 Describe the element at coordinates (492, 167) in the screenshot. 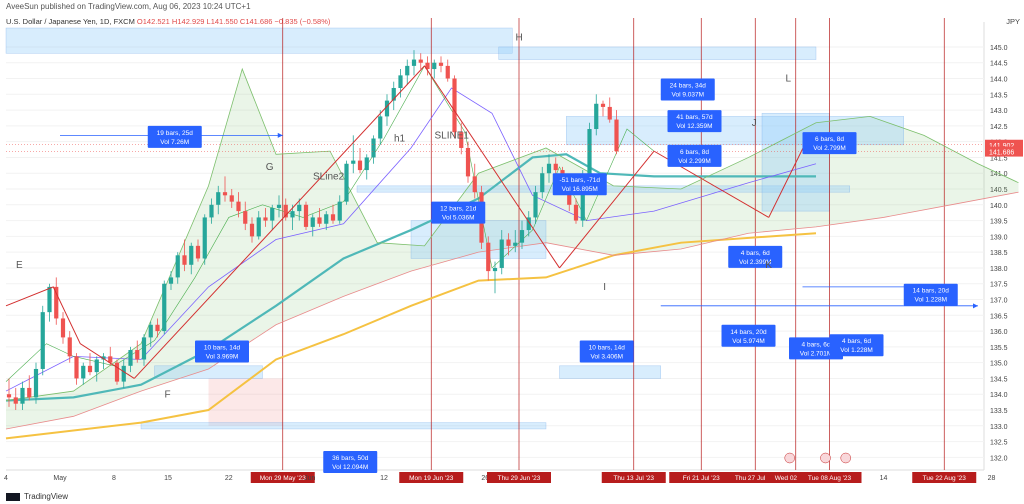

I see `trend-line` at that location.